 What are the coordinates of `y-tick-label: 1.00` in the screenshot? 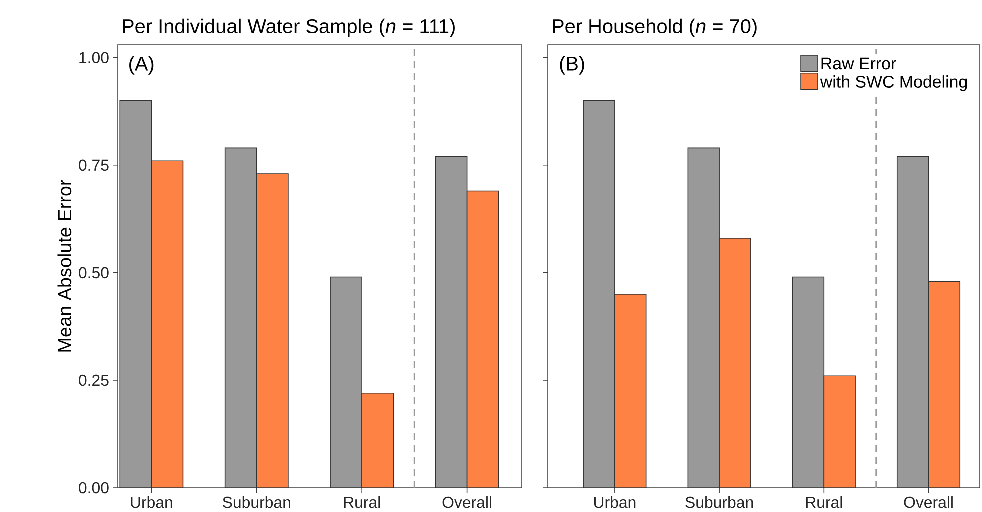 It's located at (94, 58).